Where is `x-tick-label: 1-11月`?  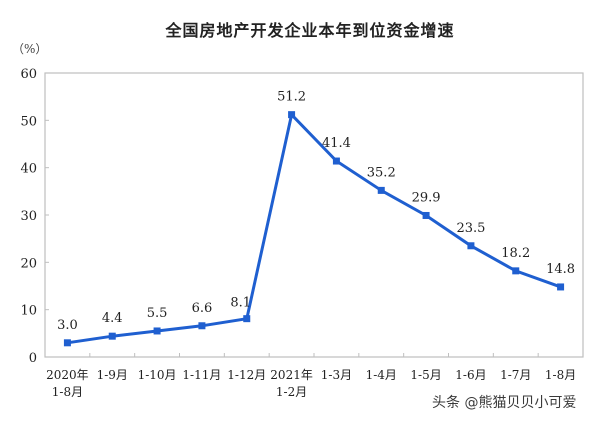 x-tick-label: 1-11月 is located at coordinates (201, 375).